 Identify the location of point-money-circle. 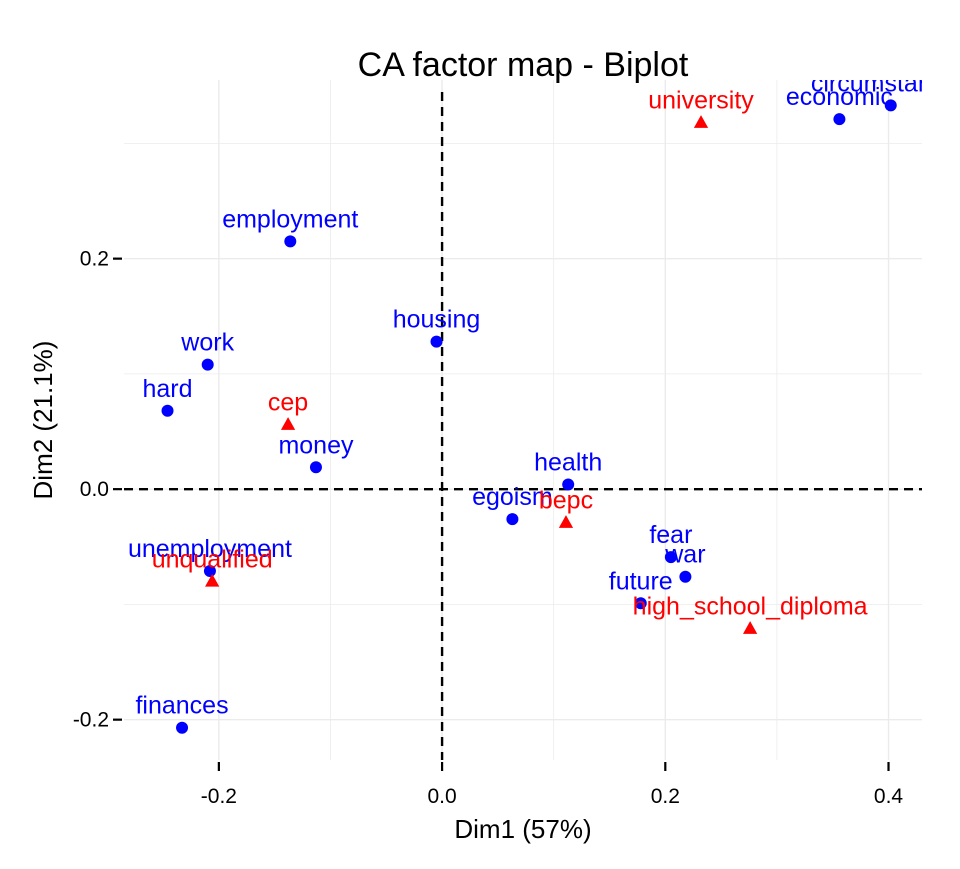
(315, 467).